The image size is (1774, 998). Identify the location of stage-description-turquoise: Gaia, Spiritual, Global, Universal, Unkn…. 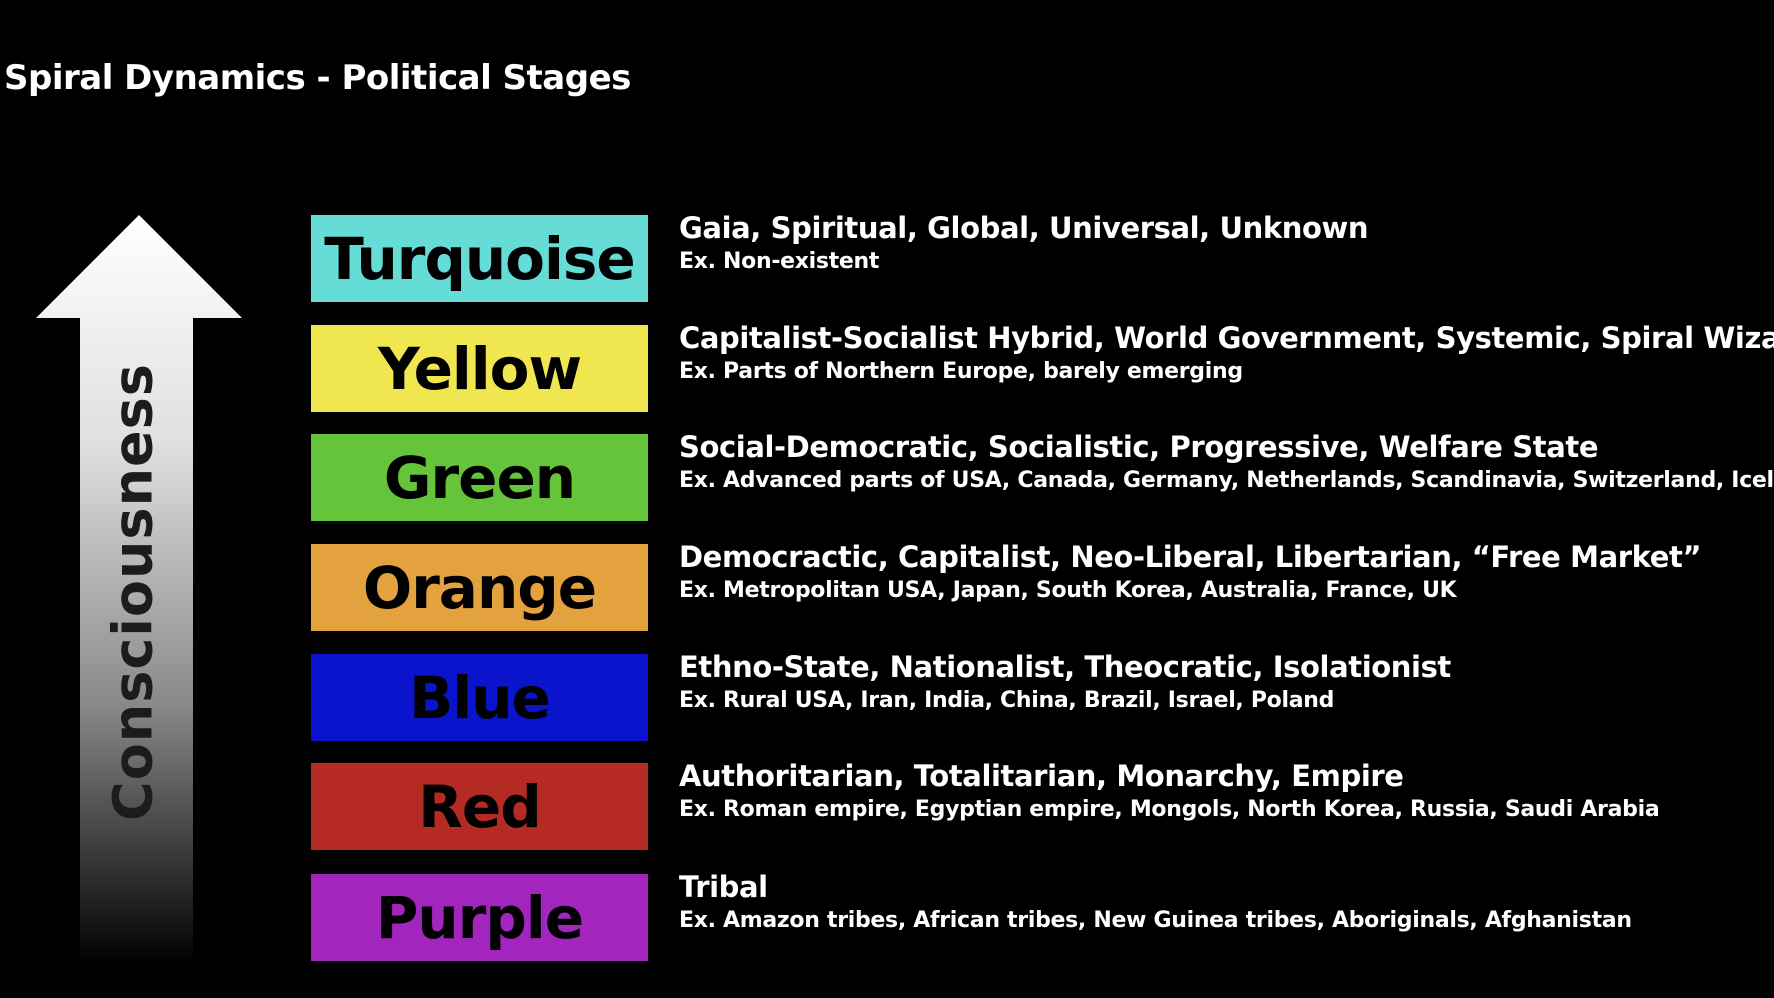
(1024, 242).